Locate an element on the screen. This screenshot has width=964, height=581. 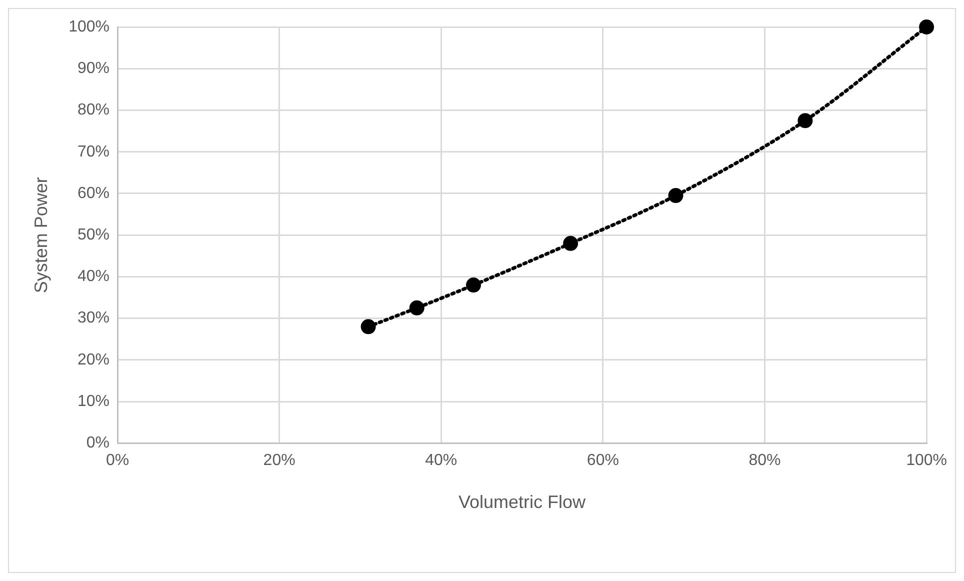
x-tick-label: 20% is located at coordinates (279, 461).